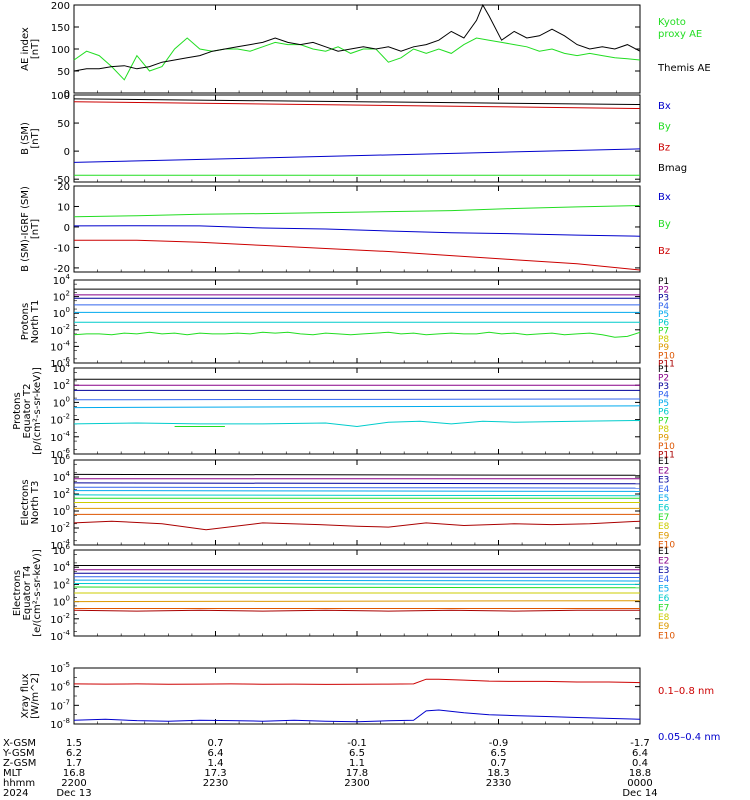 The image size is (750, 800). What do you see at coordinates (17, 410) in the screenshot?
I see `y-axis-label: Protons` at bounding box center [17, 410].